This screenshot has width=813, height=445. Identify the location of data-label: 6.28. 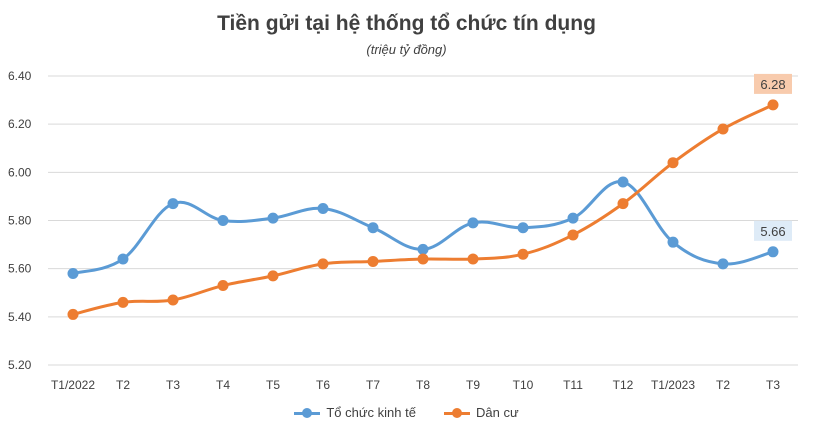
(772, 84).